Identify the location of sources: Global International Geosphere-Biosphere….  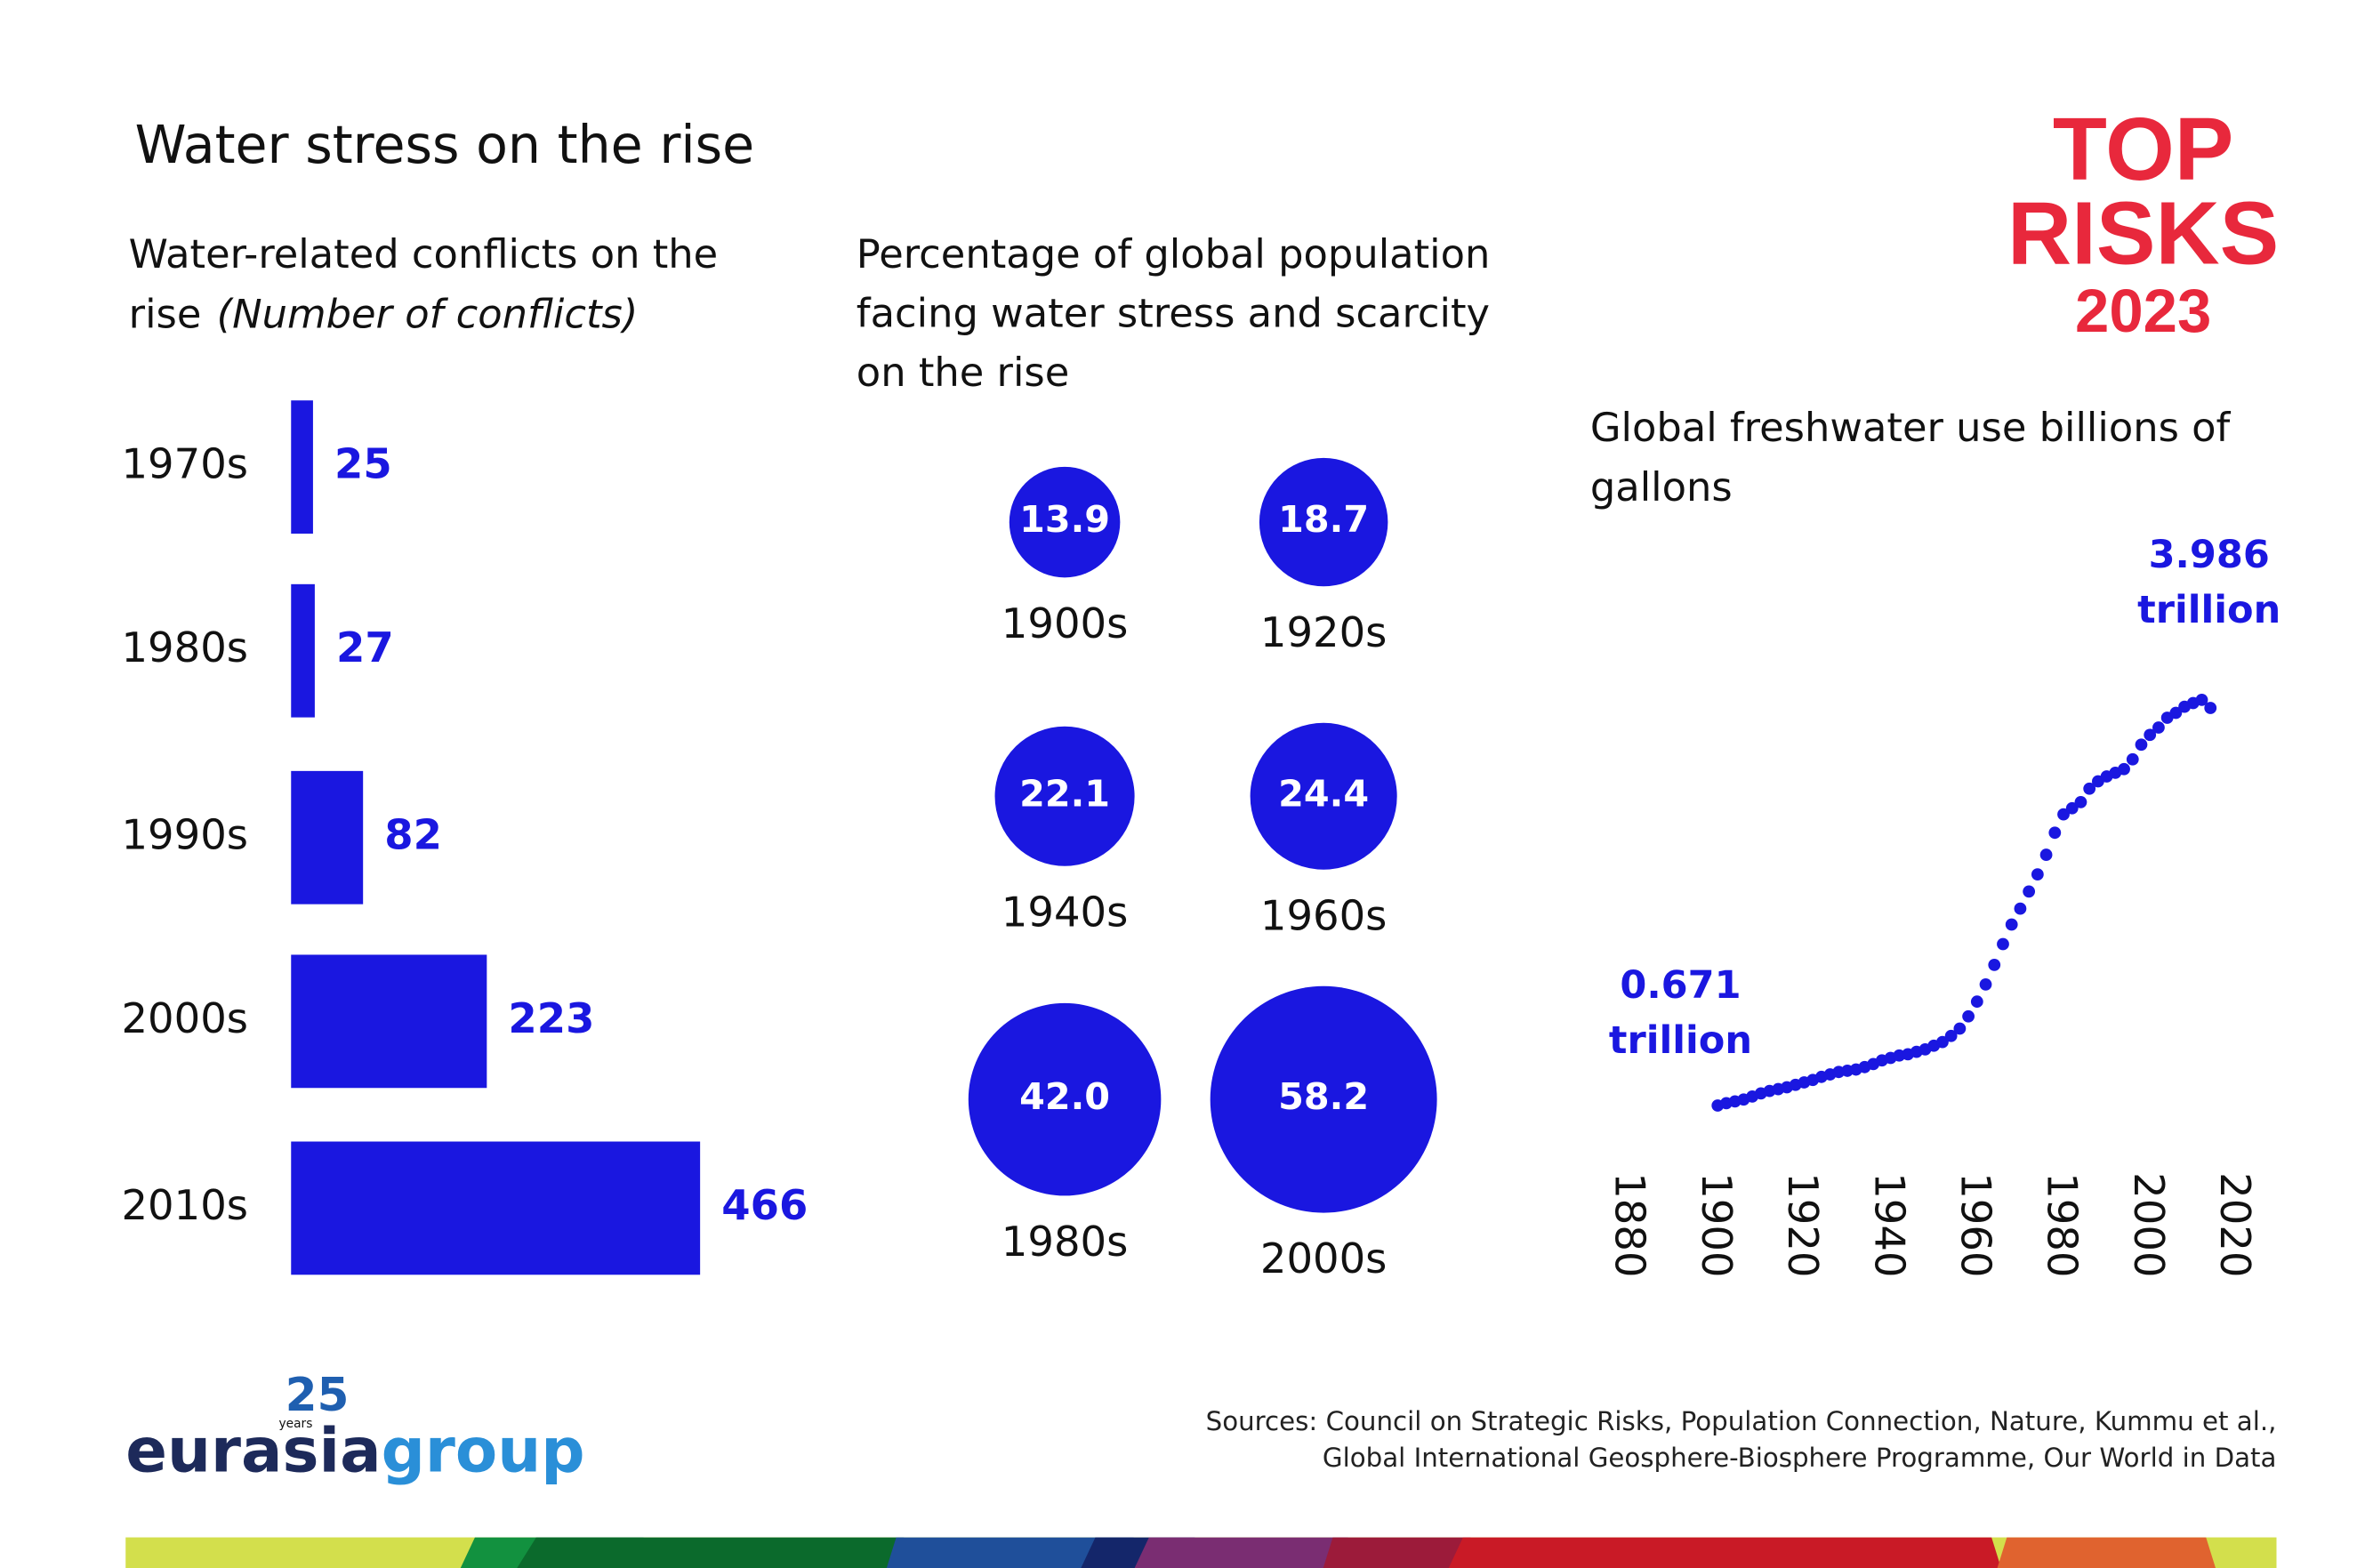
(1800, 1458).